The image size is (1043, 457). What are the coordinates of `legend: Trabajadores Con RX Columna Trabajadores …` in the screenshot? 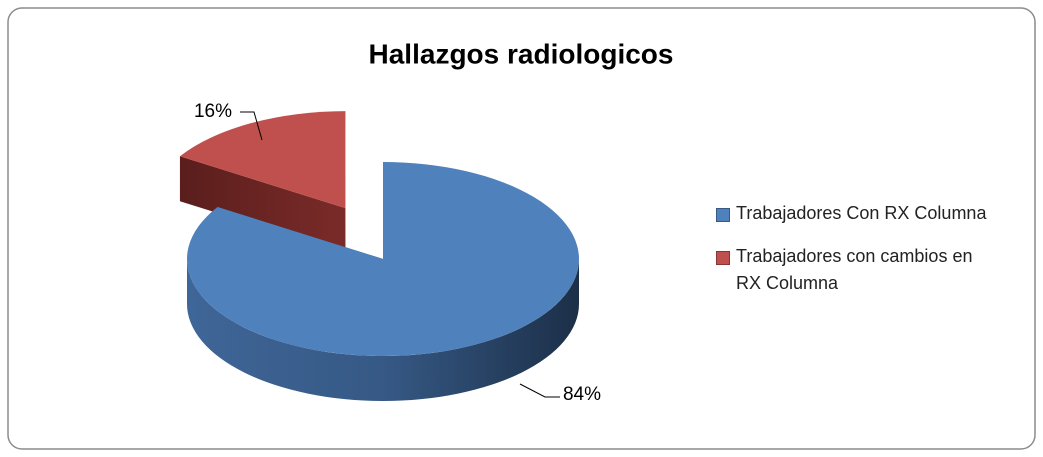 It's located at (861, 256).